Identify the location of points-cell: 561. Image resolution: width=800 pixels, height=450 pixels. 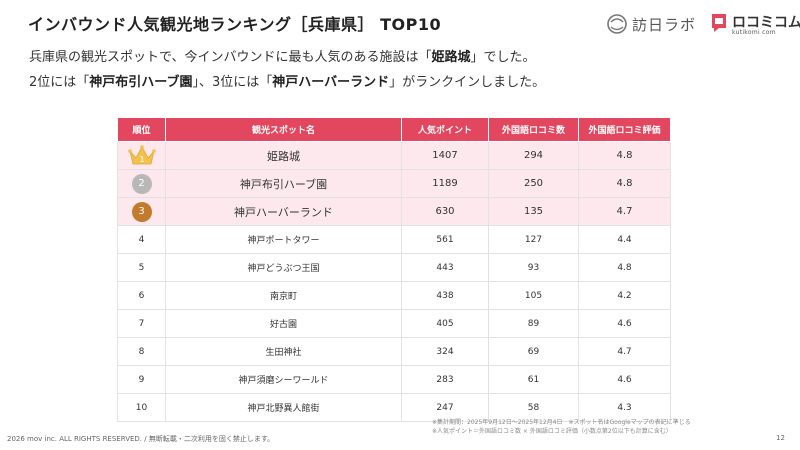
(445, 239).